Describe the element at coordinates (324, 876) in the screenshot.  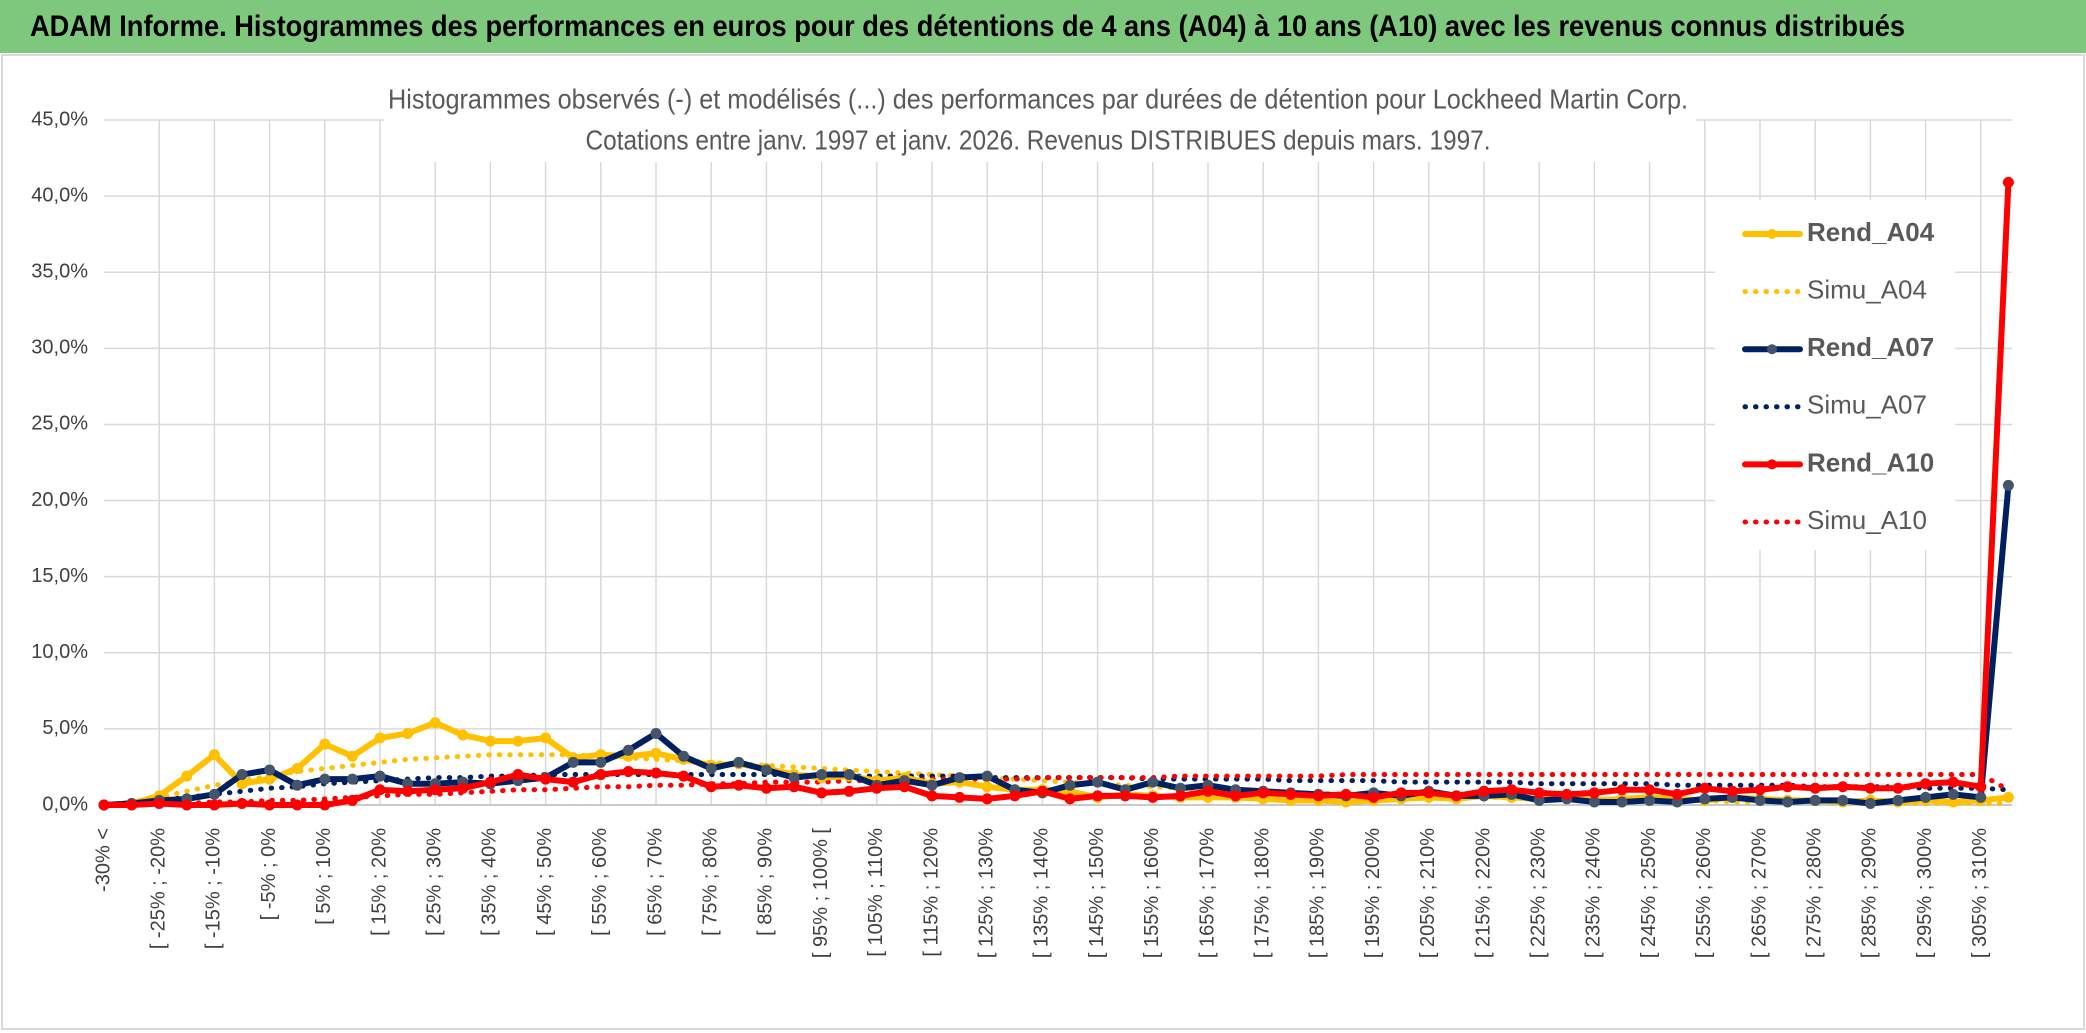
I see `x-tick-label: [ 5% ; 10%` at that location.